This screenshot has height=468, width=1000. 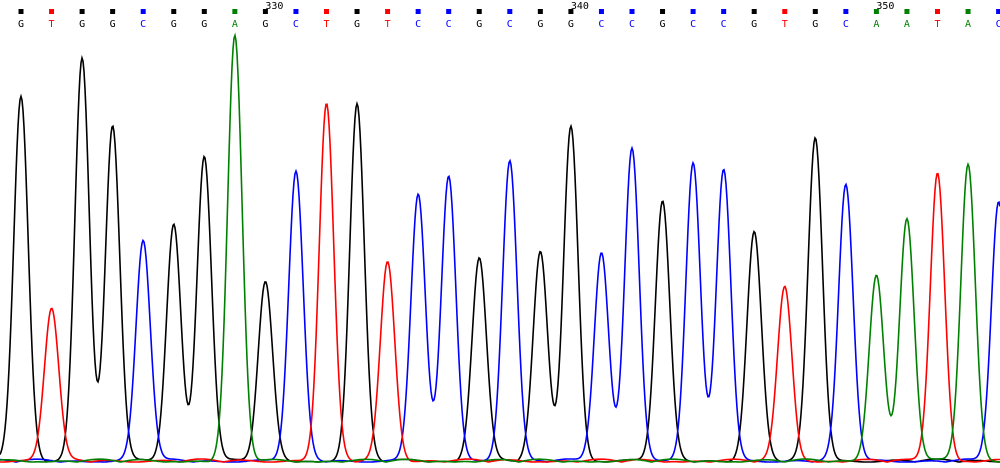 I want to click on position-ticks: 330 340 350, so click(x=579, y=6).